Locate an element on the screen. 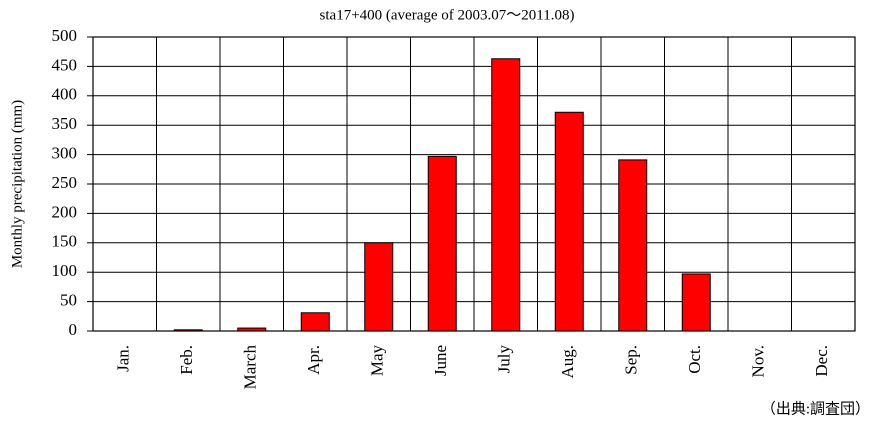 This screenshot has height=421, width=875. y-tick-label: 0 is located at coordinates (73, 329).